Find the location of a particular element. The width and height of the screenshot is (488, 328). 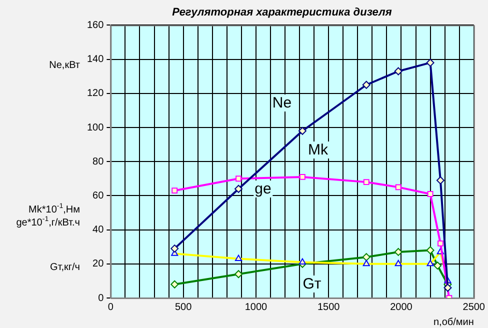

y-tick-label: 40 is located at coordinates (98, 230).